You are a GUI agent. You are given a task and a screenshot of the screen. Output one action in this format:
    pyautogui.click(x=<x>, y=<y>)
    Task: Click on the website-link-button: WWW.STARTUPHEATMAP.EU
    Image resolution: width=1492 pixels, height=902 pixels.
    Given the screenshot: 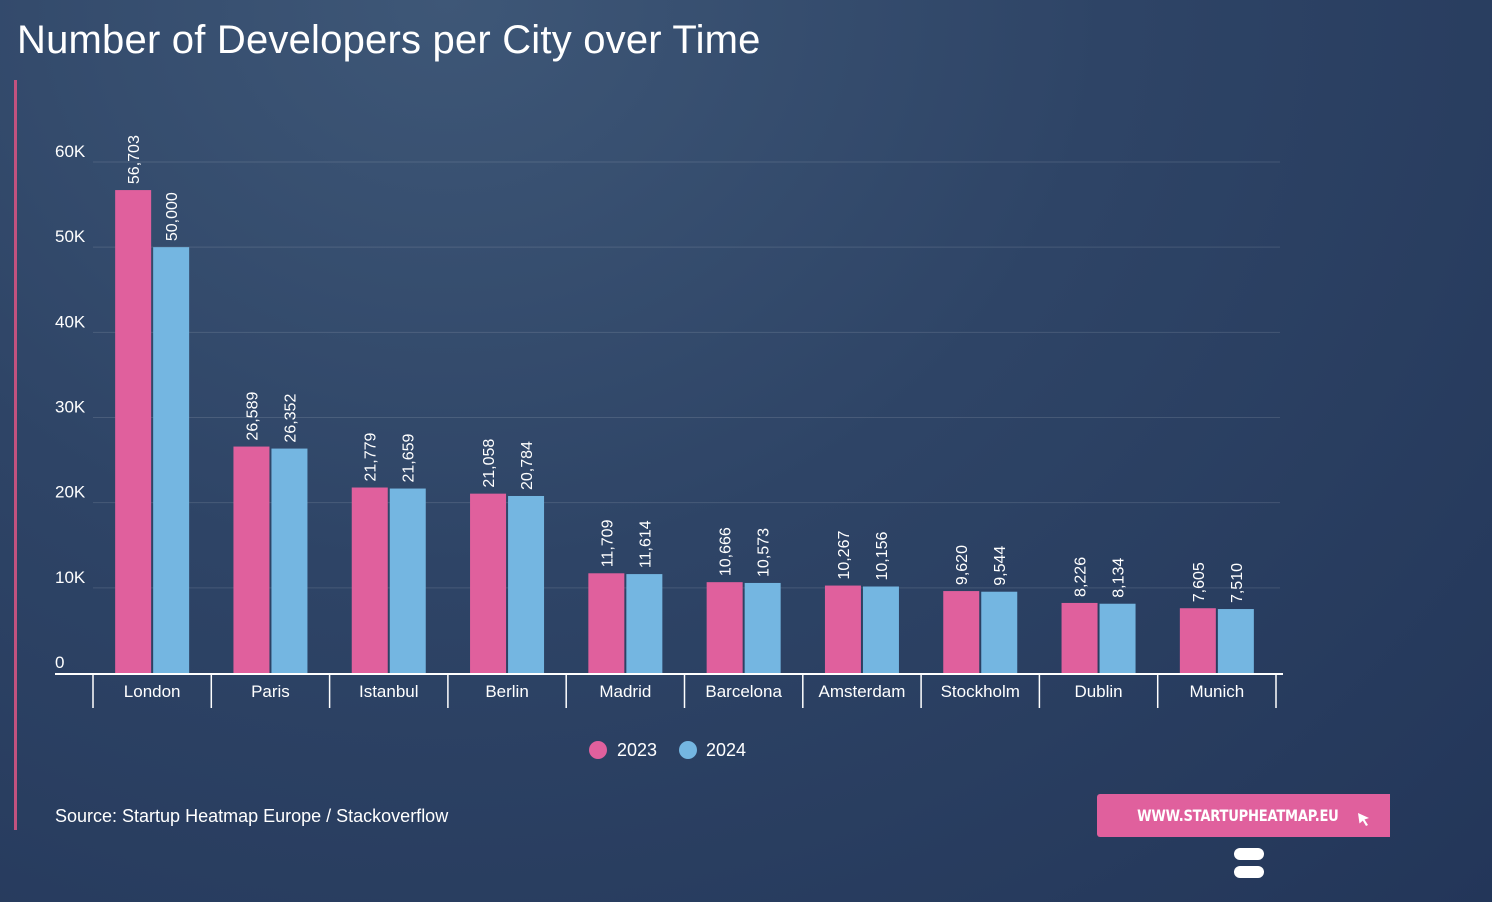 What is the action you would take?
    pyautogui.click(x=1243, y=815)
    